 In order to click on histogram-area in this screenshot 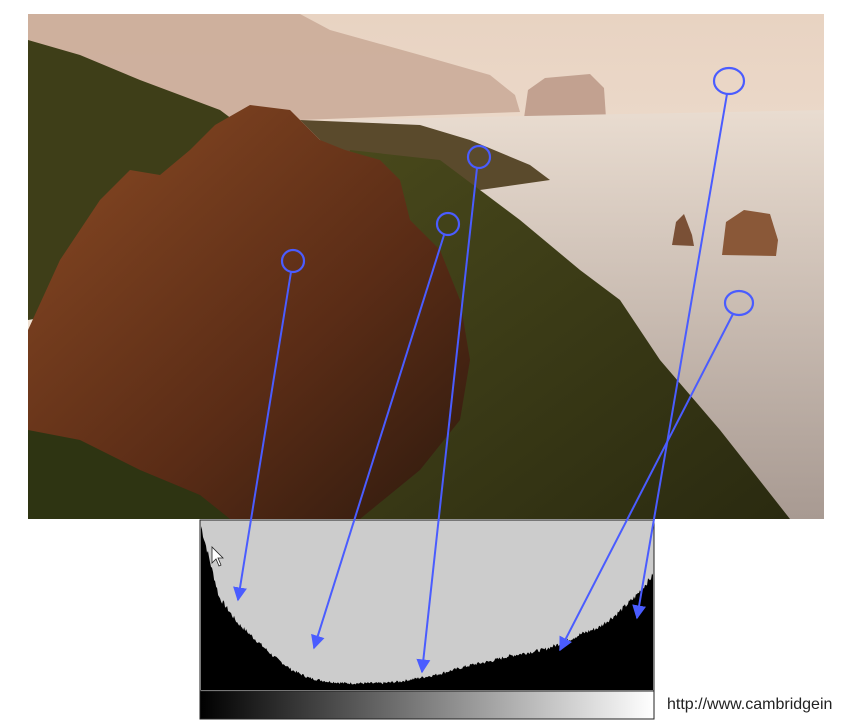, I will do `click(427, 608)`.